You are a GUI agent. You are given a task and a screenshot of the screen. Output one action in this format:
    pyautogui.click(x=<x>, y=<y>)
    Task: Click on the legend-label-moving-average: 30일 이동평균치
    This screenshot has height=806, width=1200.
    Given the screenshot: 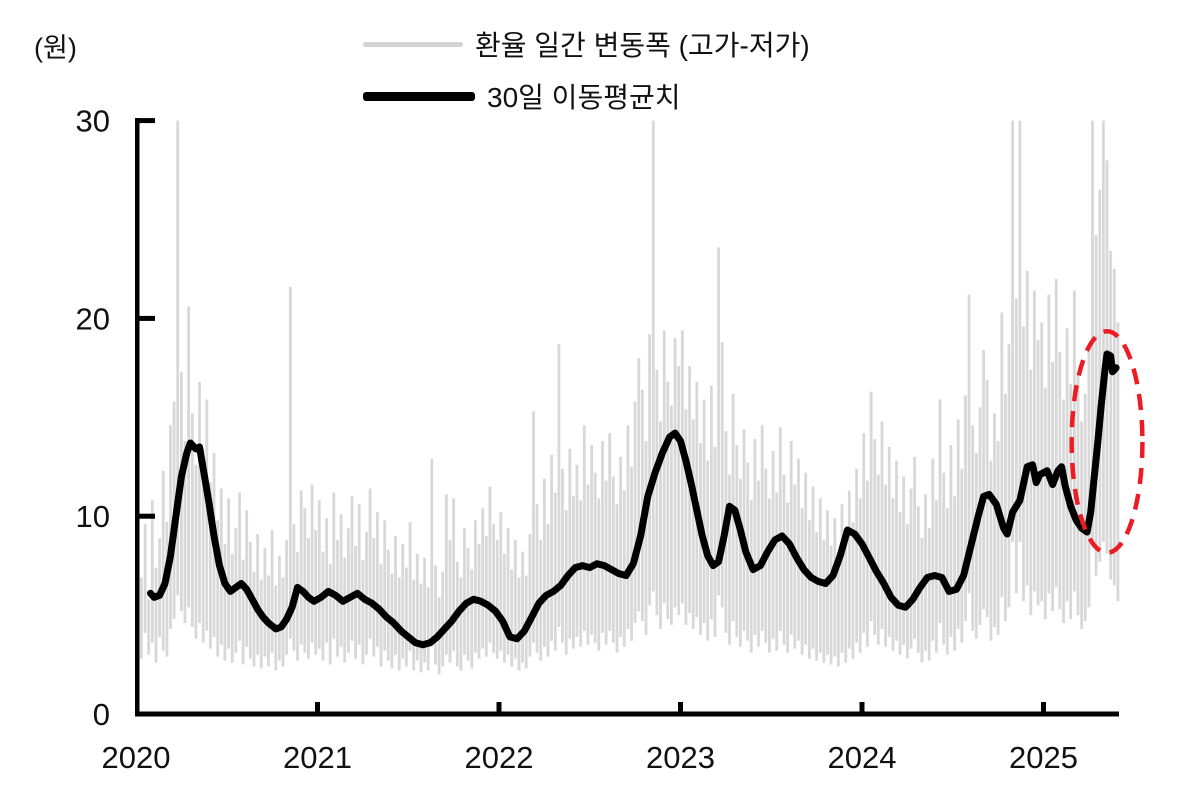 What is the action you would take?
    pyautogui.click(x=584, y=97)
    